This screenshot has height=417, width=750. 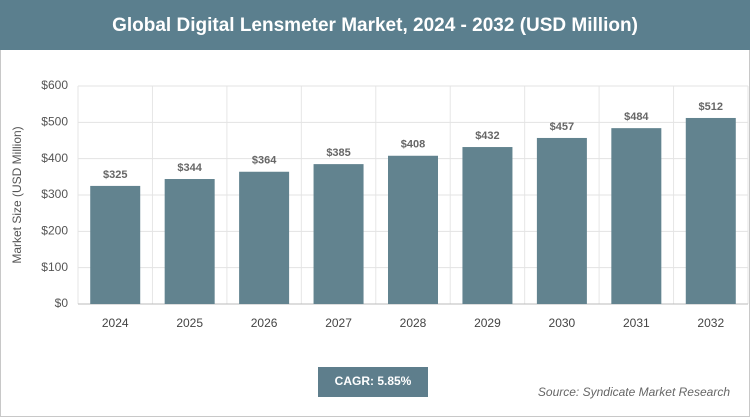 What do you see at coordinates (413, 145) in the screenshot?
I see `value-label: $408` at bounding box center [413, 145].